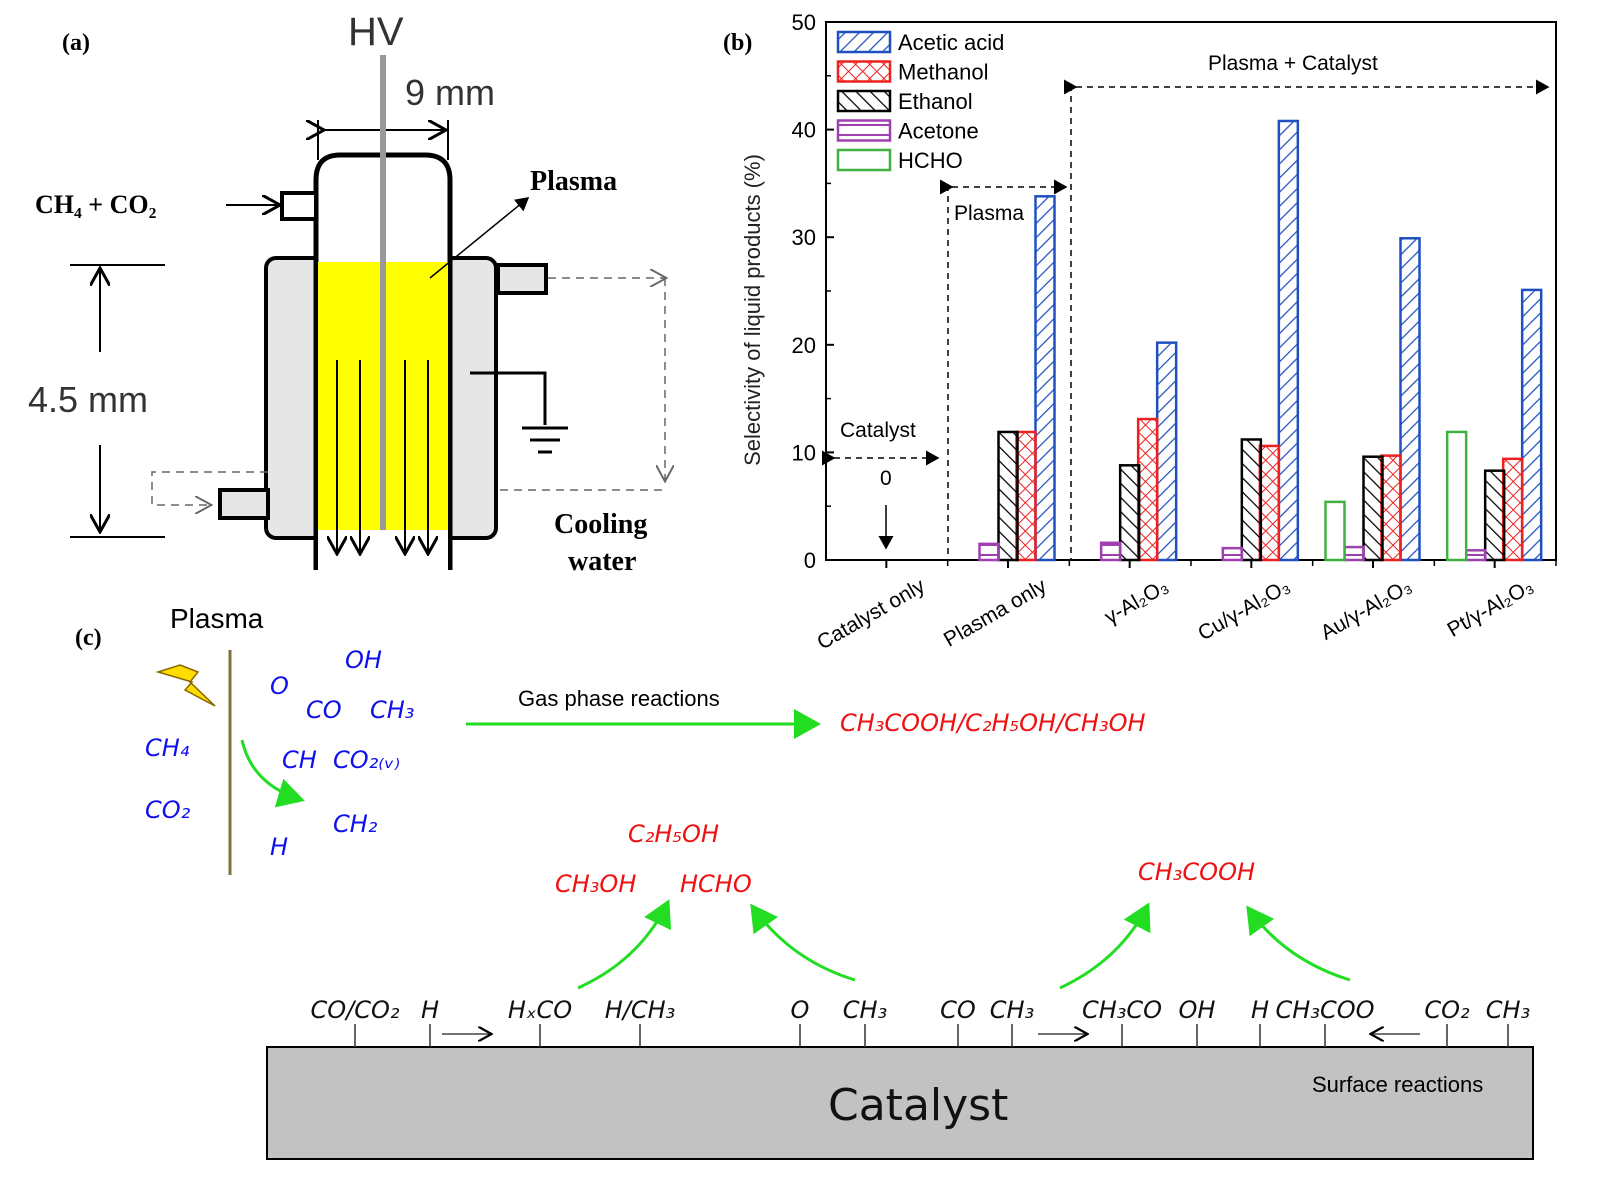  Describe the element at coordinates (355, 824) in the screenshot. I see `species-ch2: CH₂` at that location.